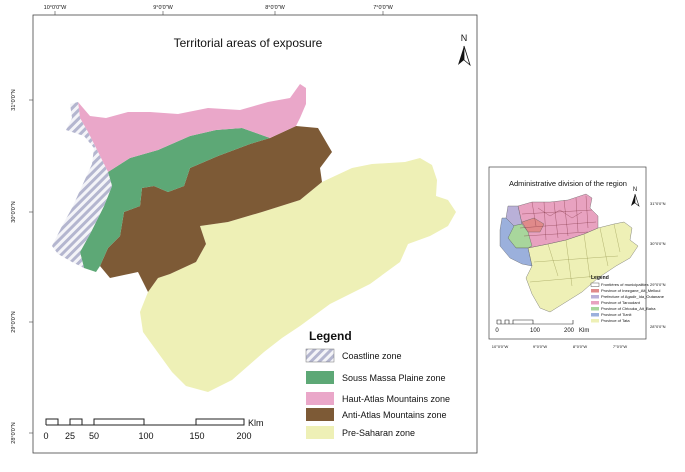 The height and width of the screenshot is (472, 685). I want to click on coastline-zone-area, so click(82, 185).